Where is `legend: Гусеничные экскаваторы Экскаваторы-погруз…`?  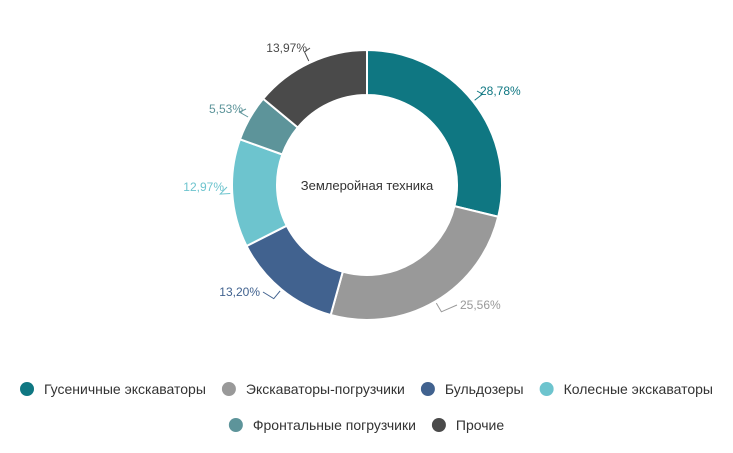 legend: Гусеничные экскаваторы Экскаваторы-погруз… is located at coordinates (366, 407).